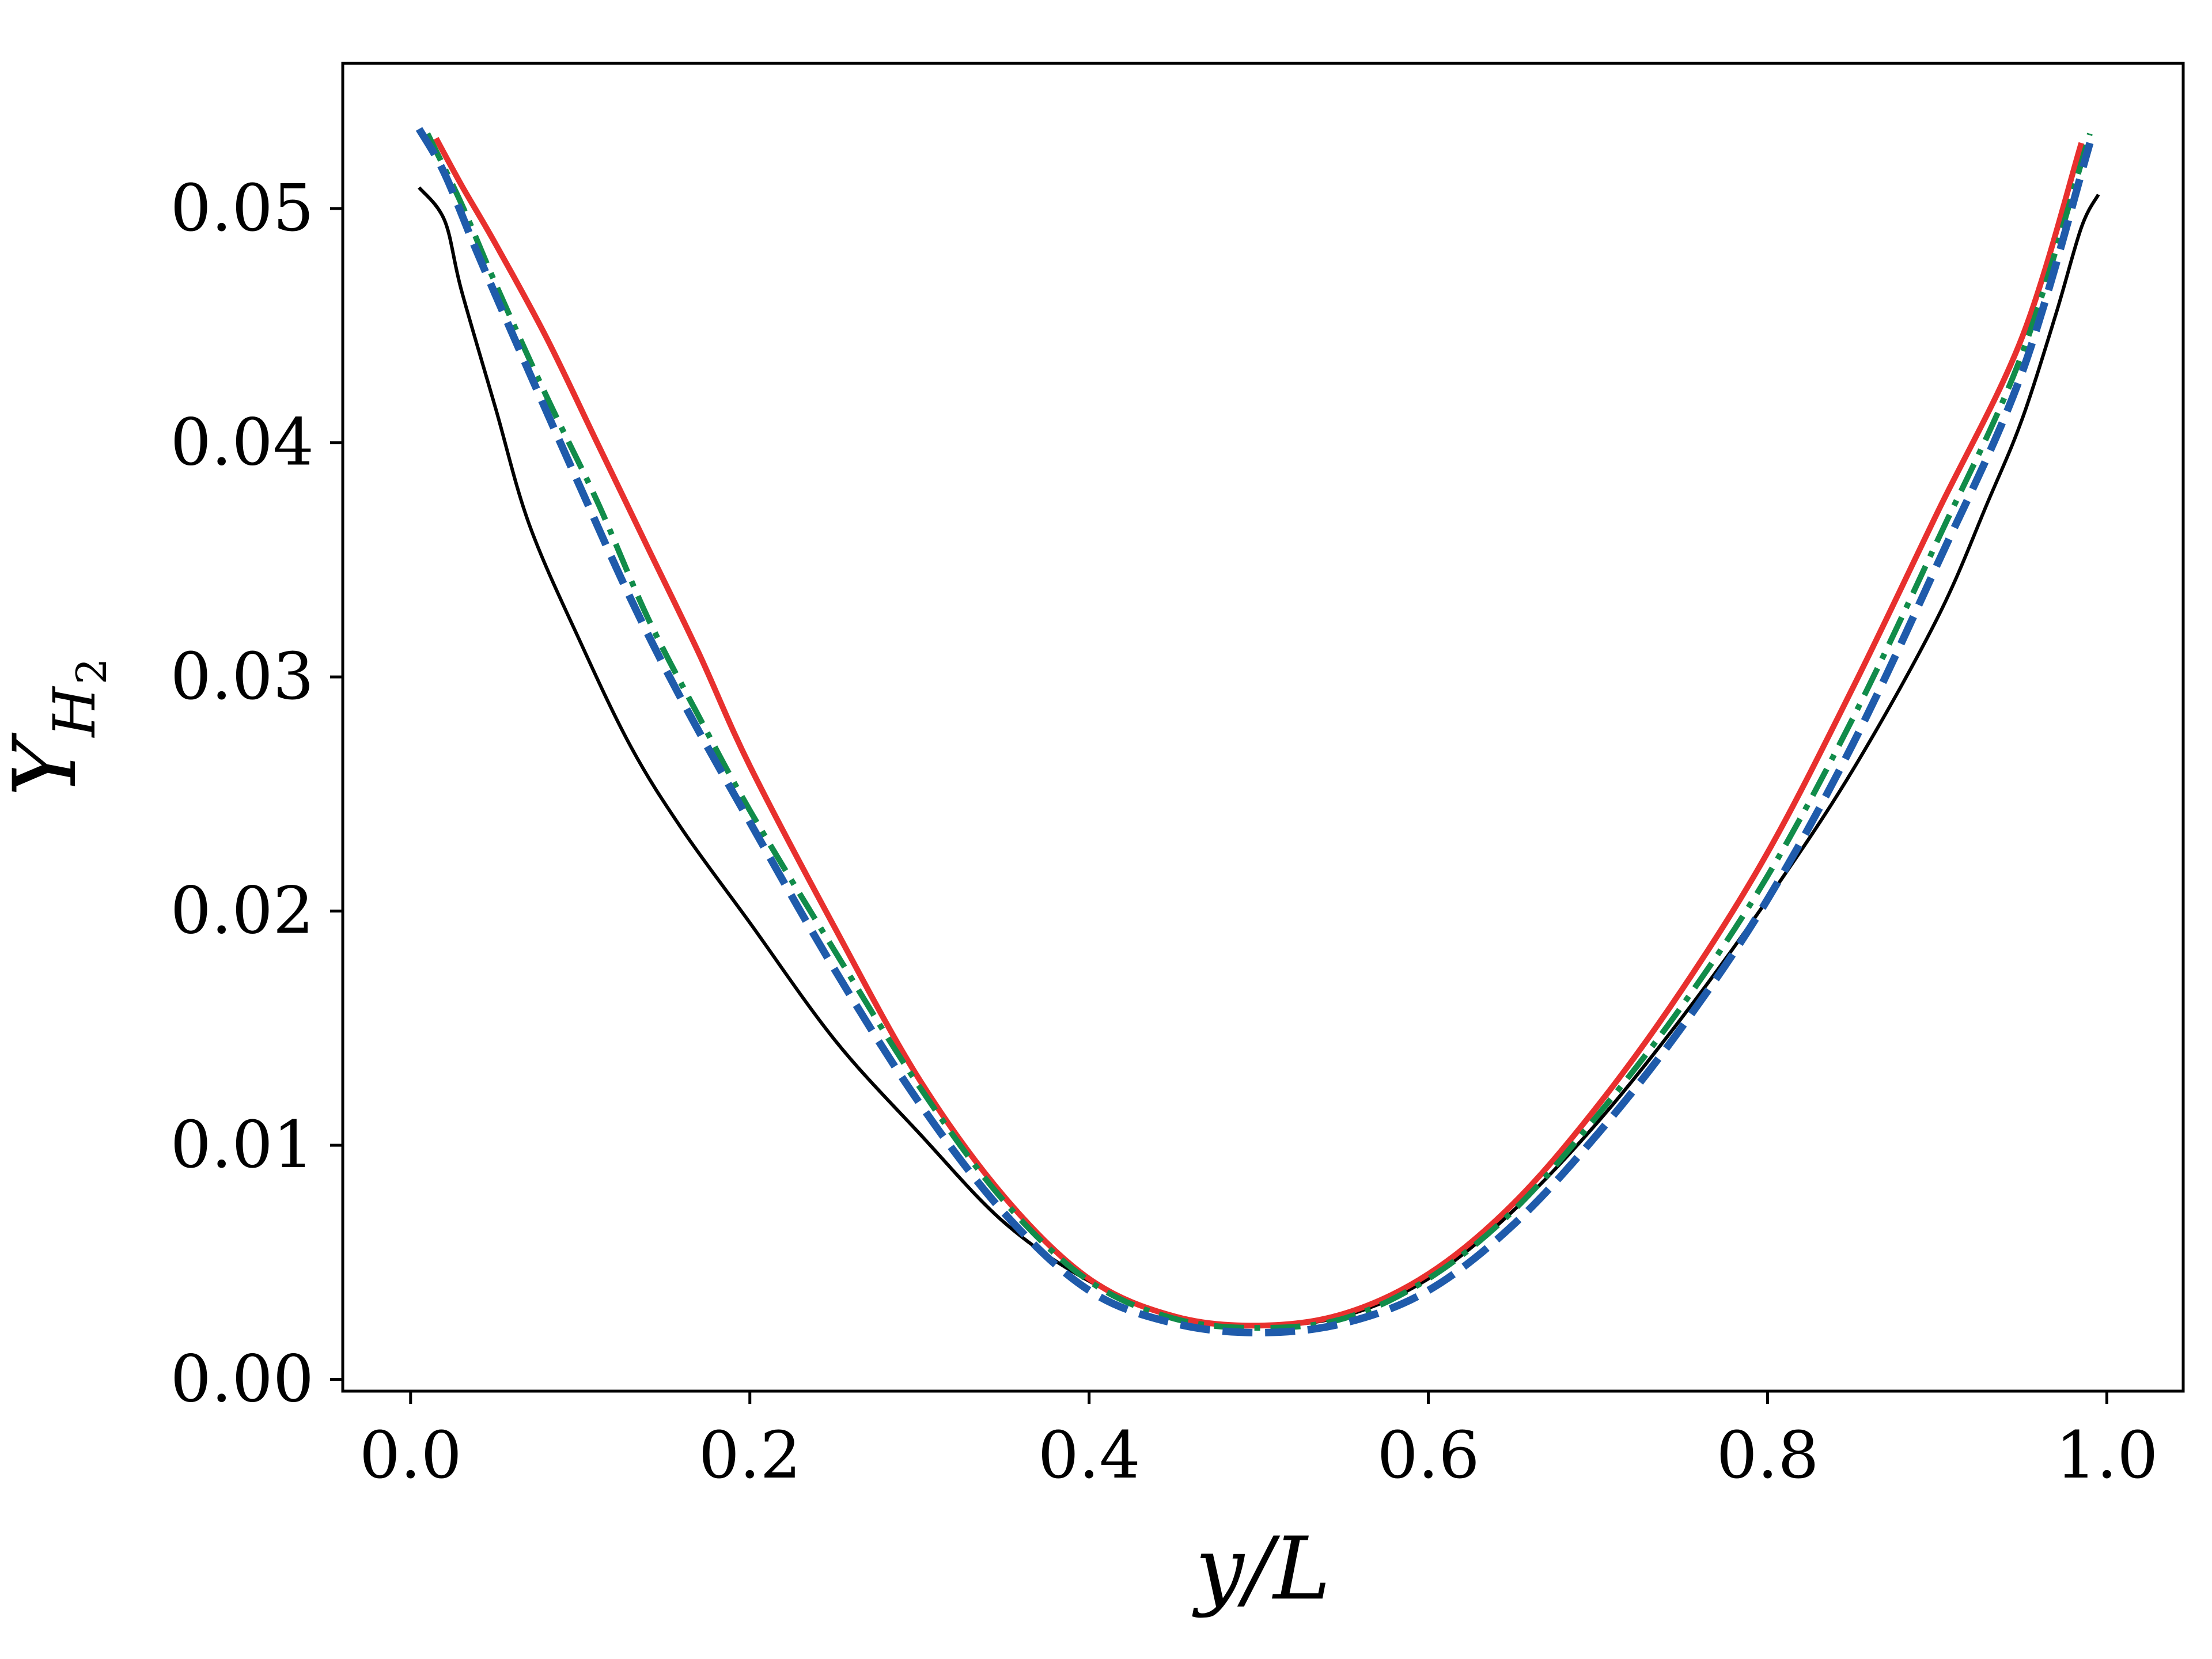 The height and width of the screenshot is (1659, 2212). I want to click on y-axis-label-sub: H, so click(74, 712).